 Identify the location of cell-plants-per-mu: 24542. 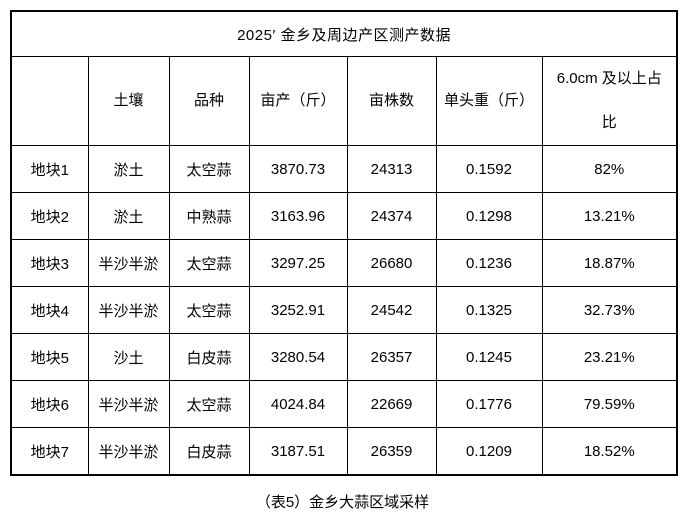
(391, 310).